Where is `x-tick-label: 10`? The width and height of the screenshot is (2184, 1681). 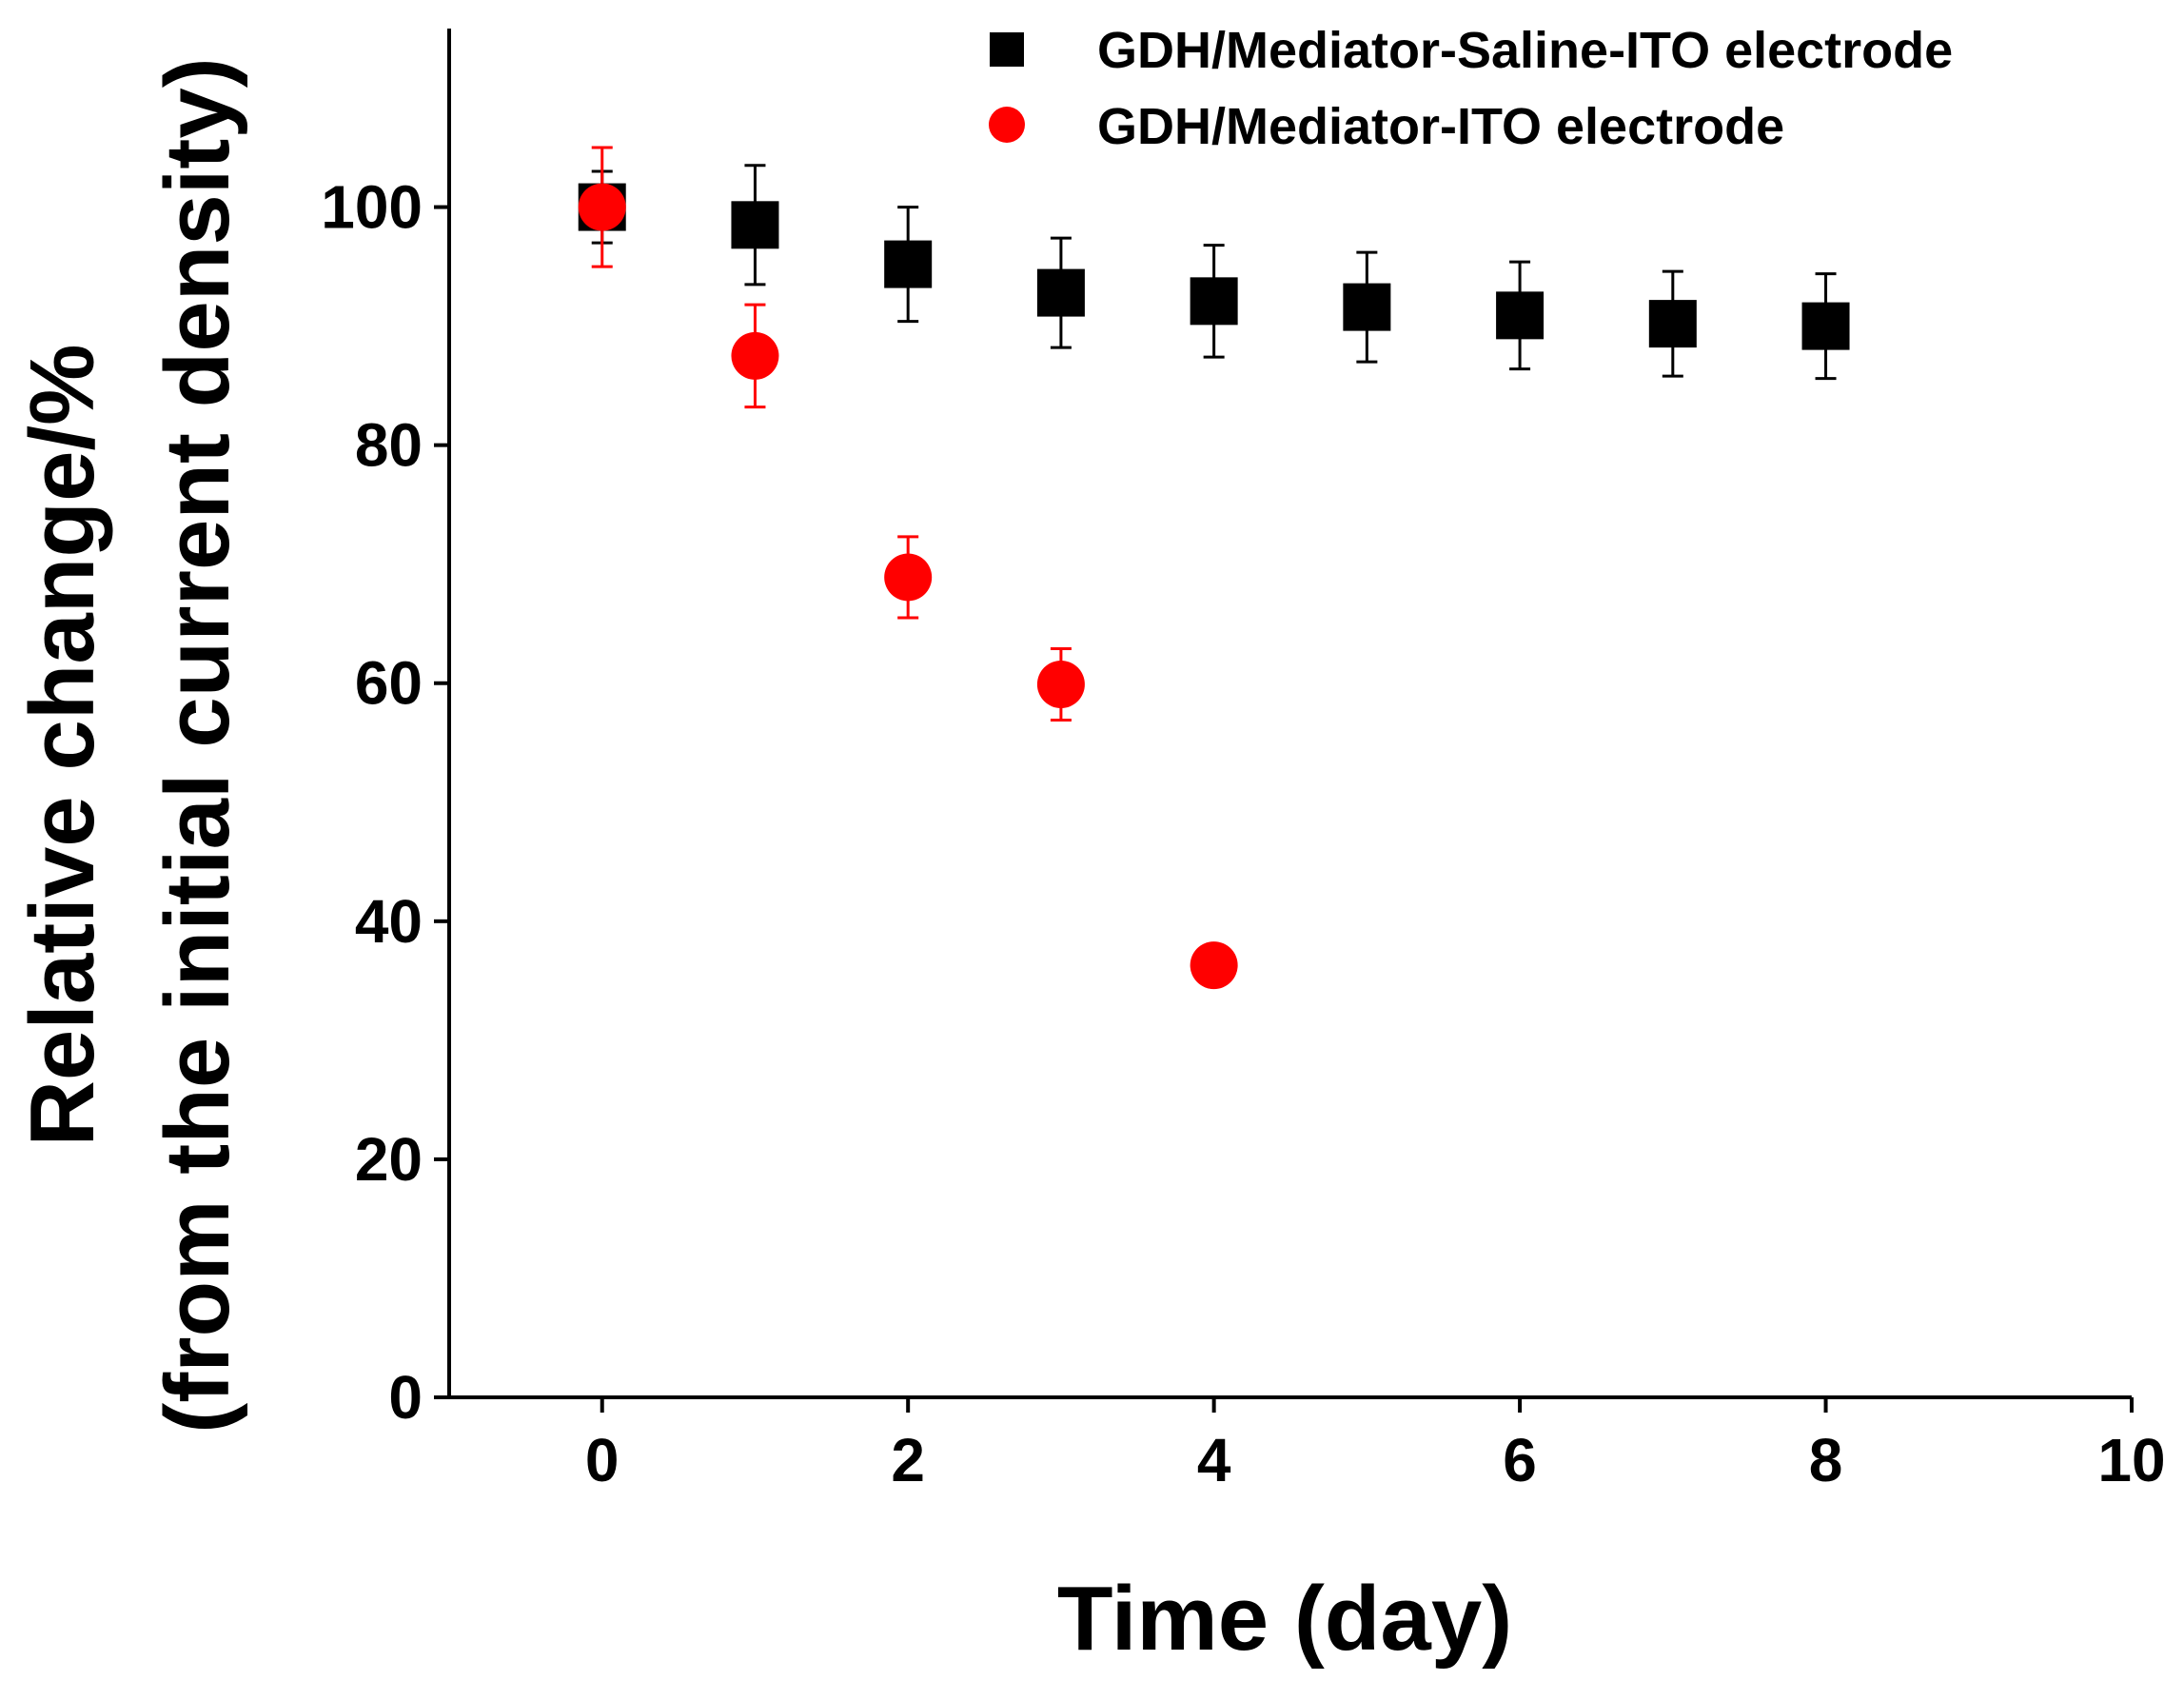
x-tick-label: 10 is located at coordinates (2131, 1460).